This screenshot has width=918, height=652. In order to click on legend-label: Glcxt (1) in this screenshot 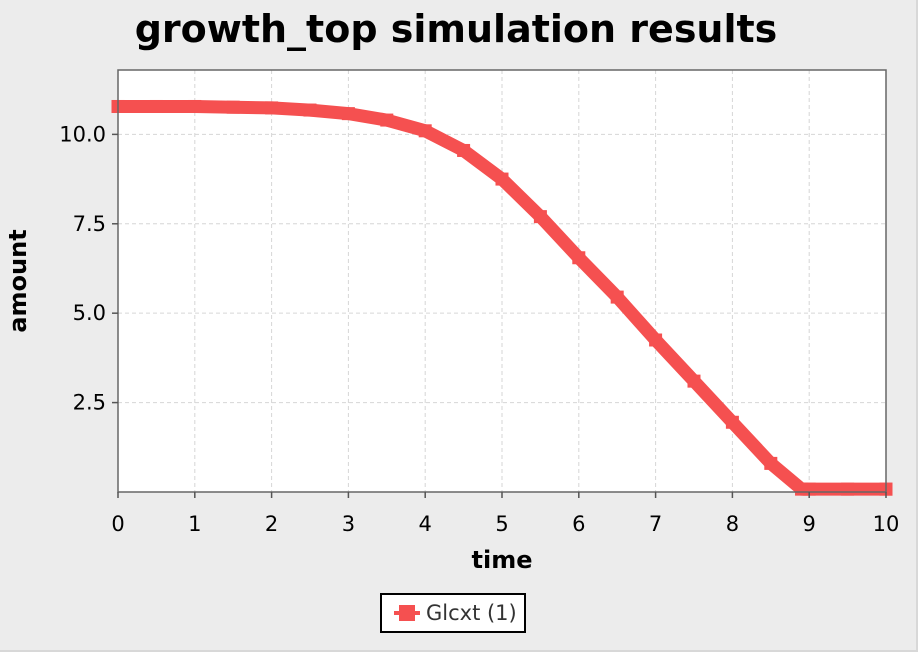, I will do `click(471, 613)`.